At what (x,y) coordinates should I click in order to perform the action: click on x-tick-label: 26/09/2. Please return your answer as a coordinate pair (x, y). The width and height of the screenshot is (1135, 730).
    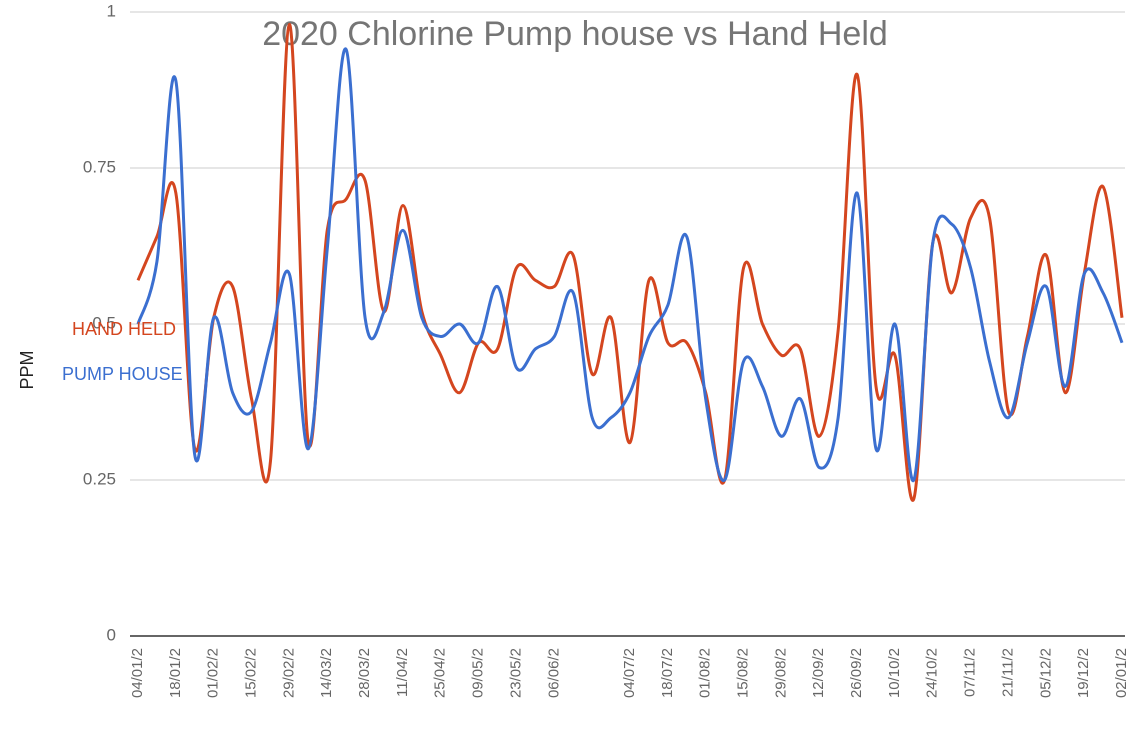
    Looking at the image, I should click on (856, 673).